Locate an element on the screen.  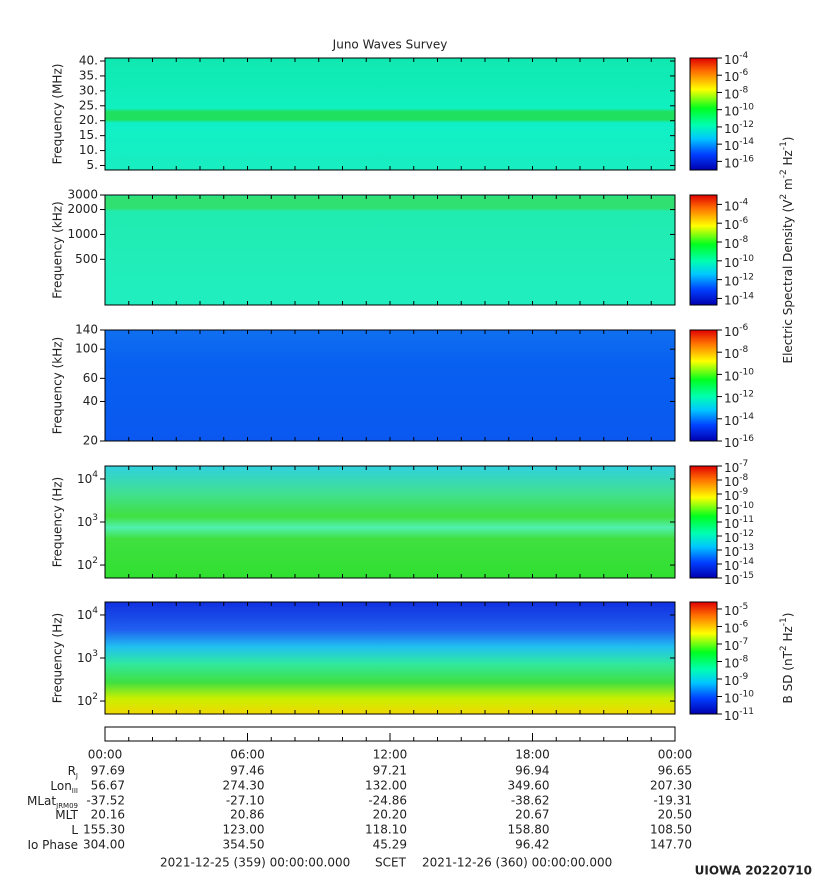
colorbar-tick-label: 10⁻⁵ is located at coordinates (736, 609).